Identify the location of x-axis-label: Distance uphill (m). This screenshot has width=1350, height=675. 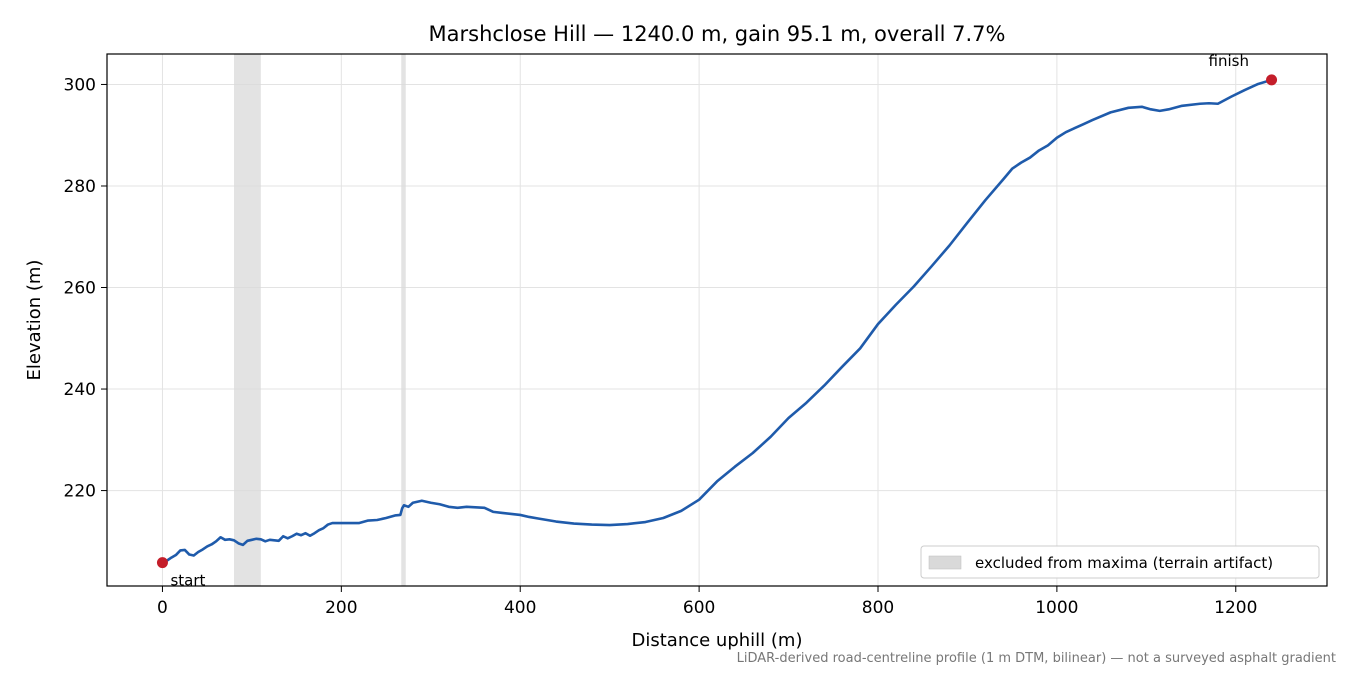
(717, 640).